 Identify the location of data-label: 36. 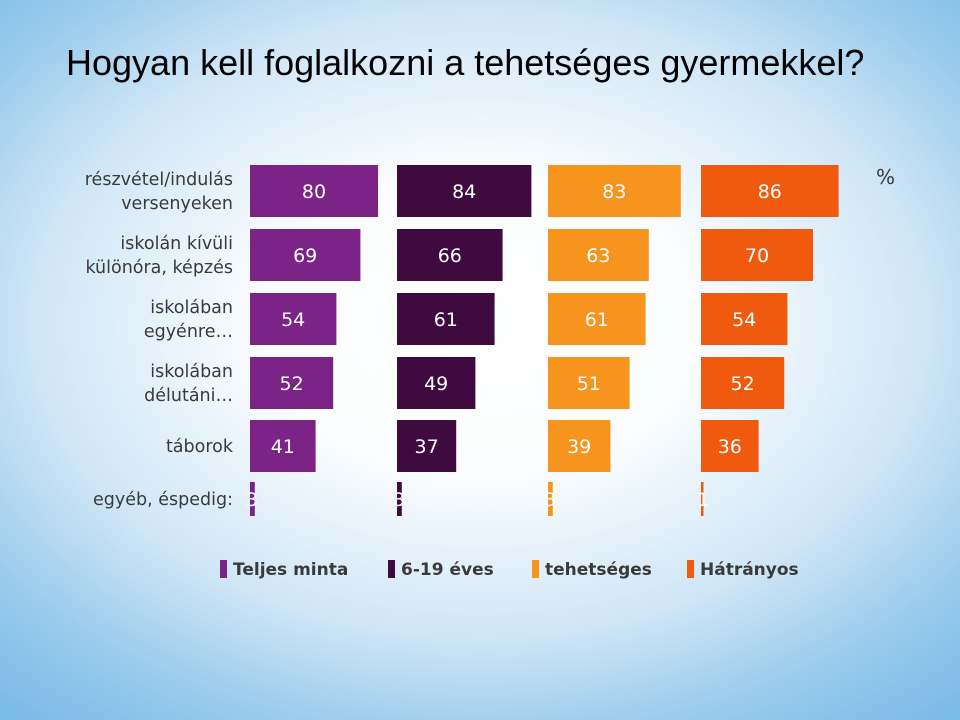
(730, 447).